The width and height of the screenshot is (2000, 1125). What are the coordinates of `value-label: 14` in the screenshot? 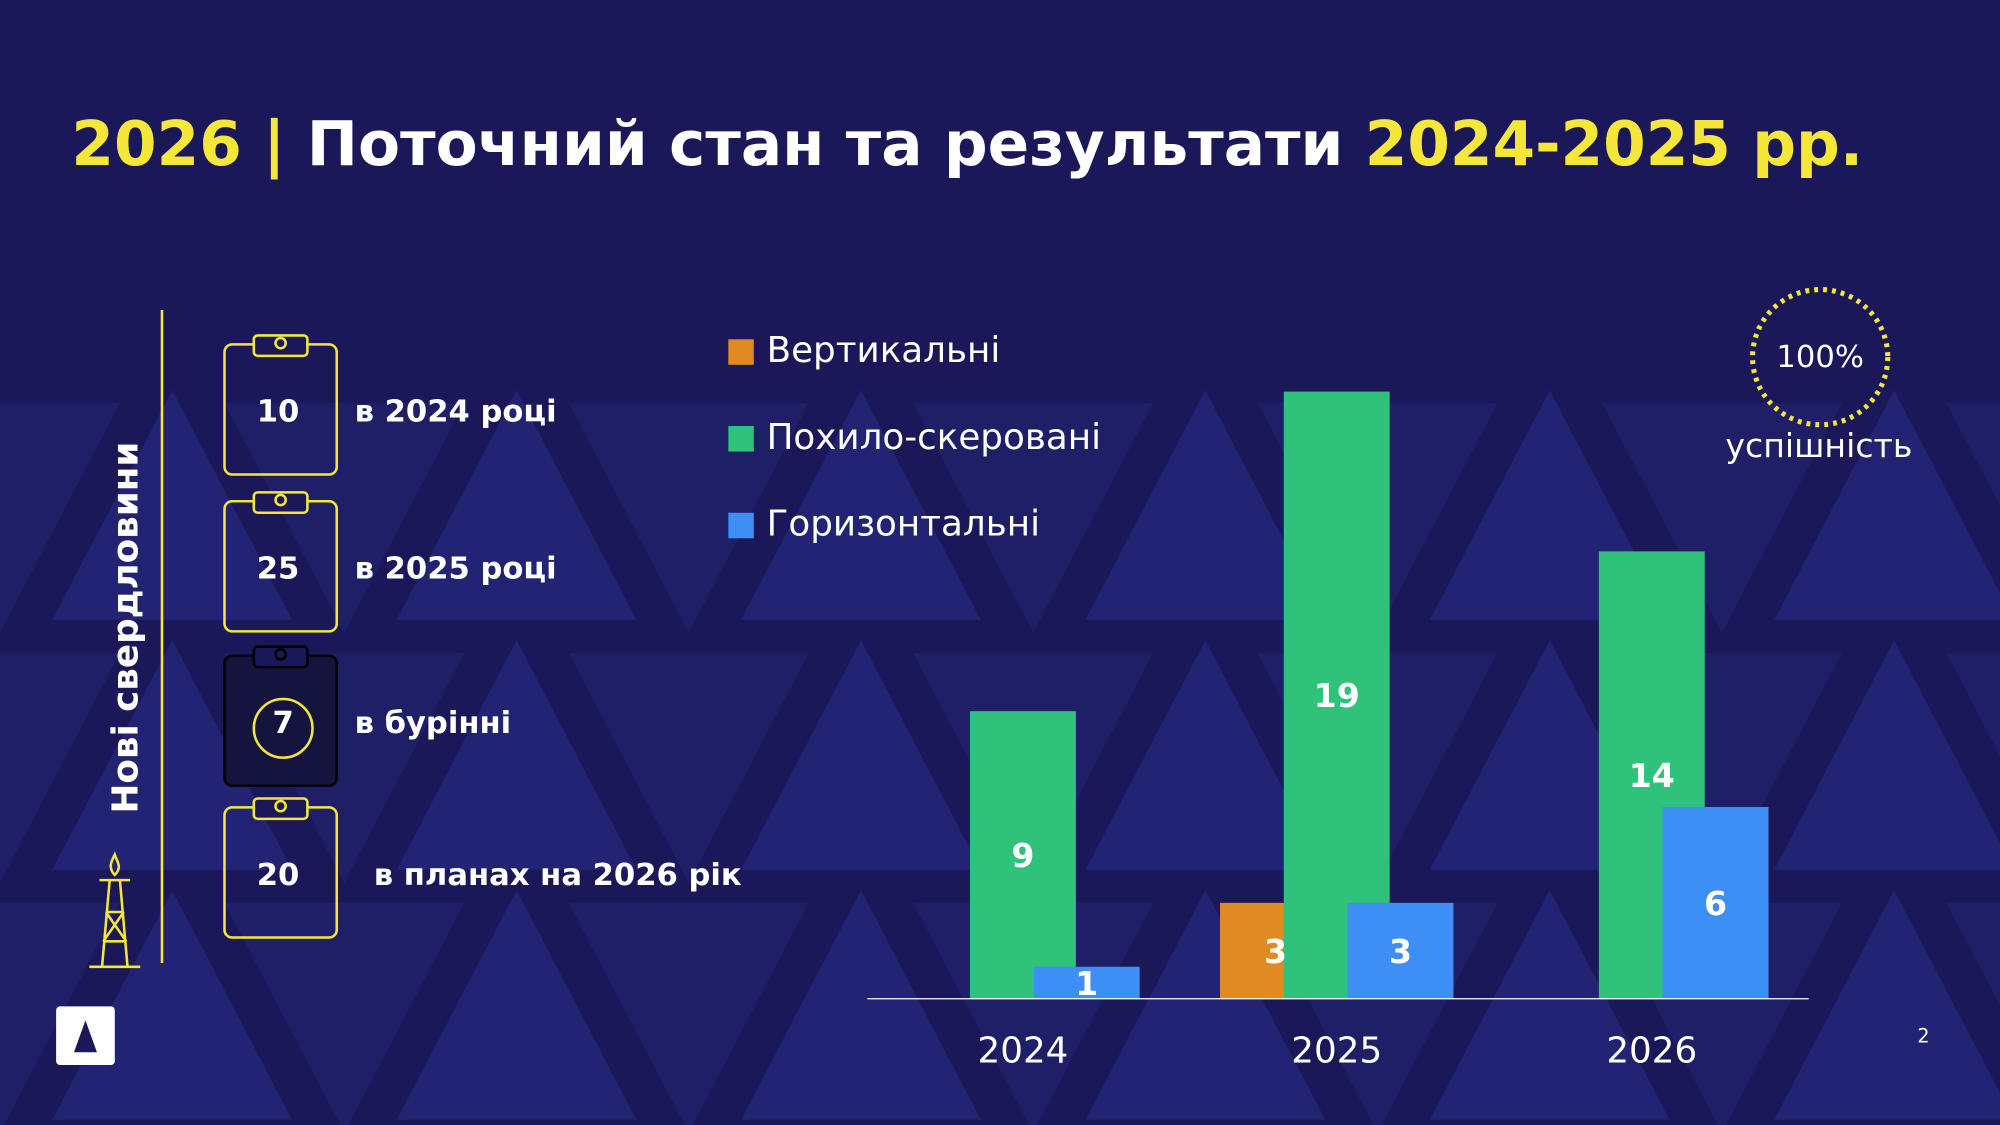 It's located at (1652, 775).